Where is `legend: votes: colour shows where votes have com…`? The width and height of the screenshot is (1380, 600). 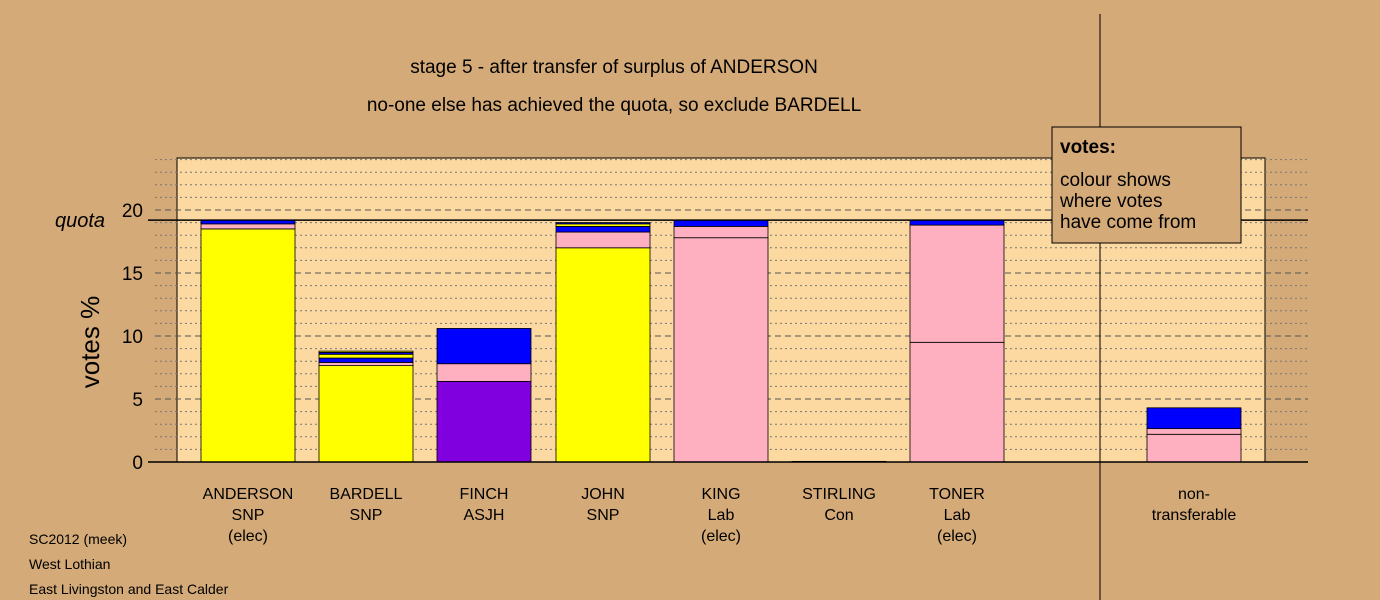 legend: votes: colour shows where votes have com… is located at coordinates (1146, 185).